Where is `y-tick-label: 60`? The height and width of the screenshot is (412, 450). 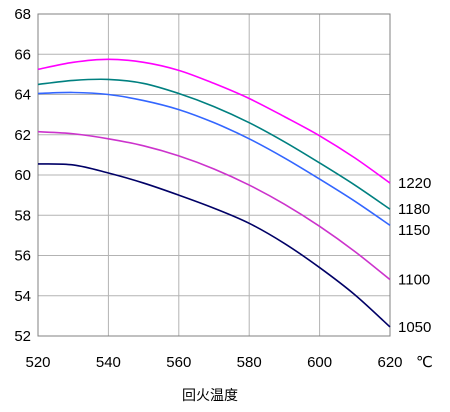 y-tick-label: 60 is located at coordinates (22, 175).